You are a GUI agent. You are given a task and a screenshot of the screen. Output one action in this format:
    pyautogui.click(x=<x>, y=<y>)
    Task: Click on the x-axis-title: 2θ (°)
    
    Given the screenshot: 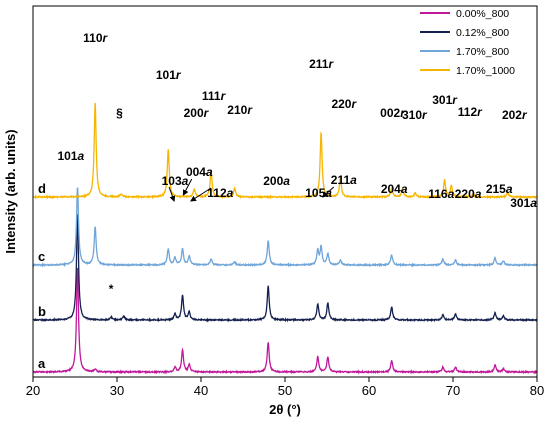 What is the action you would take?
    pyautogui.click(x=285, y=409)
    